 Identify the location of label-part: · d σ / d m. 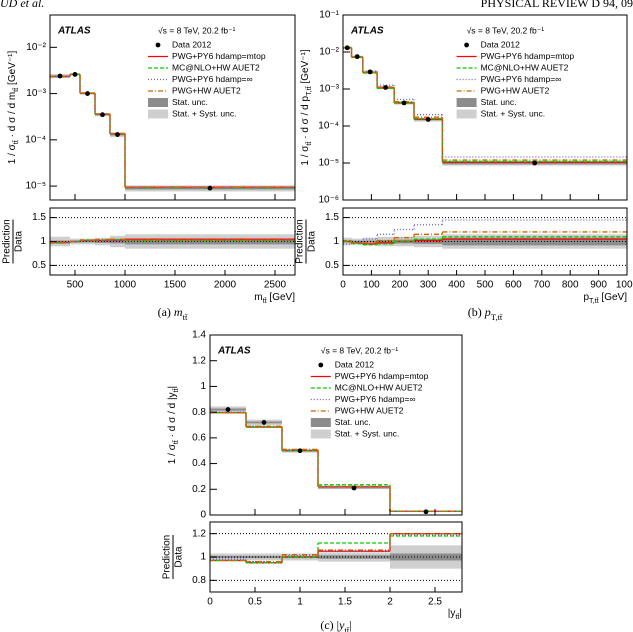
(12, 116).